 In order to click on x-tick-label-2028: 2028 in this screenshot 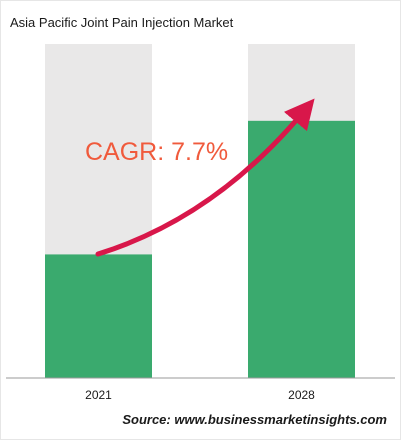, I will do `click(301, 395)`.